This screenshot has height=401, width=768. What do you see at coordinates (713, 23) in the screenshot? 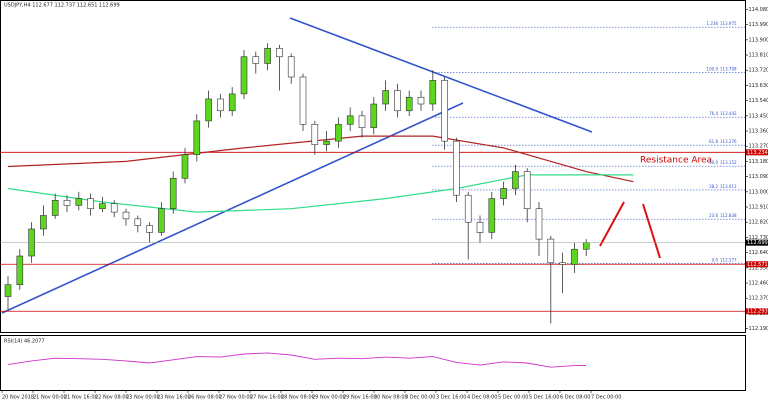
I see `fib-ratio: 1.236` at bounding box center [713, 23].